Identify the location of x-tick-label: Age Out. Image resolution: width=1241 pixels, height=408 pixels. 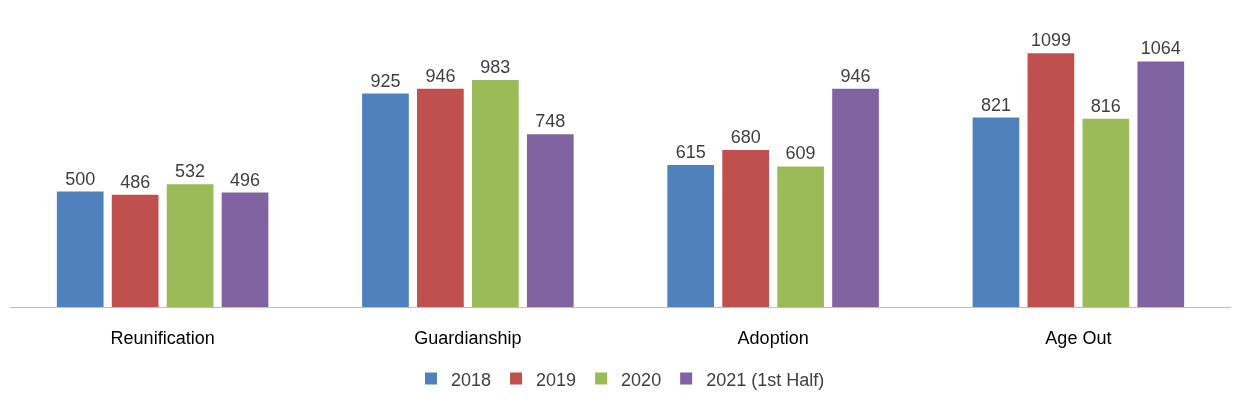
(1078, 337).